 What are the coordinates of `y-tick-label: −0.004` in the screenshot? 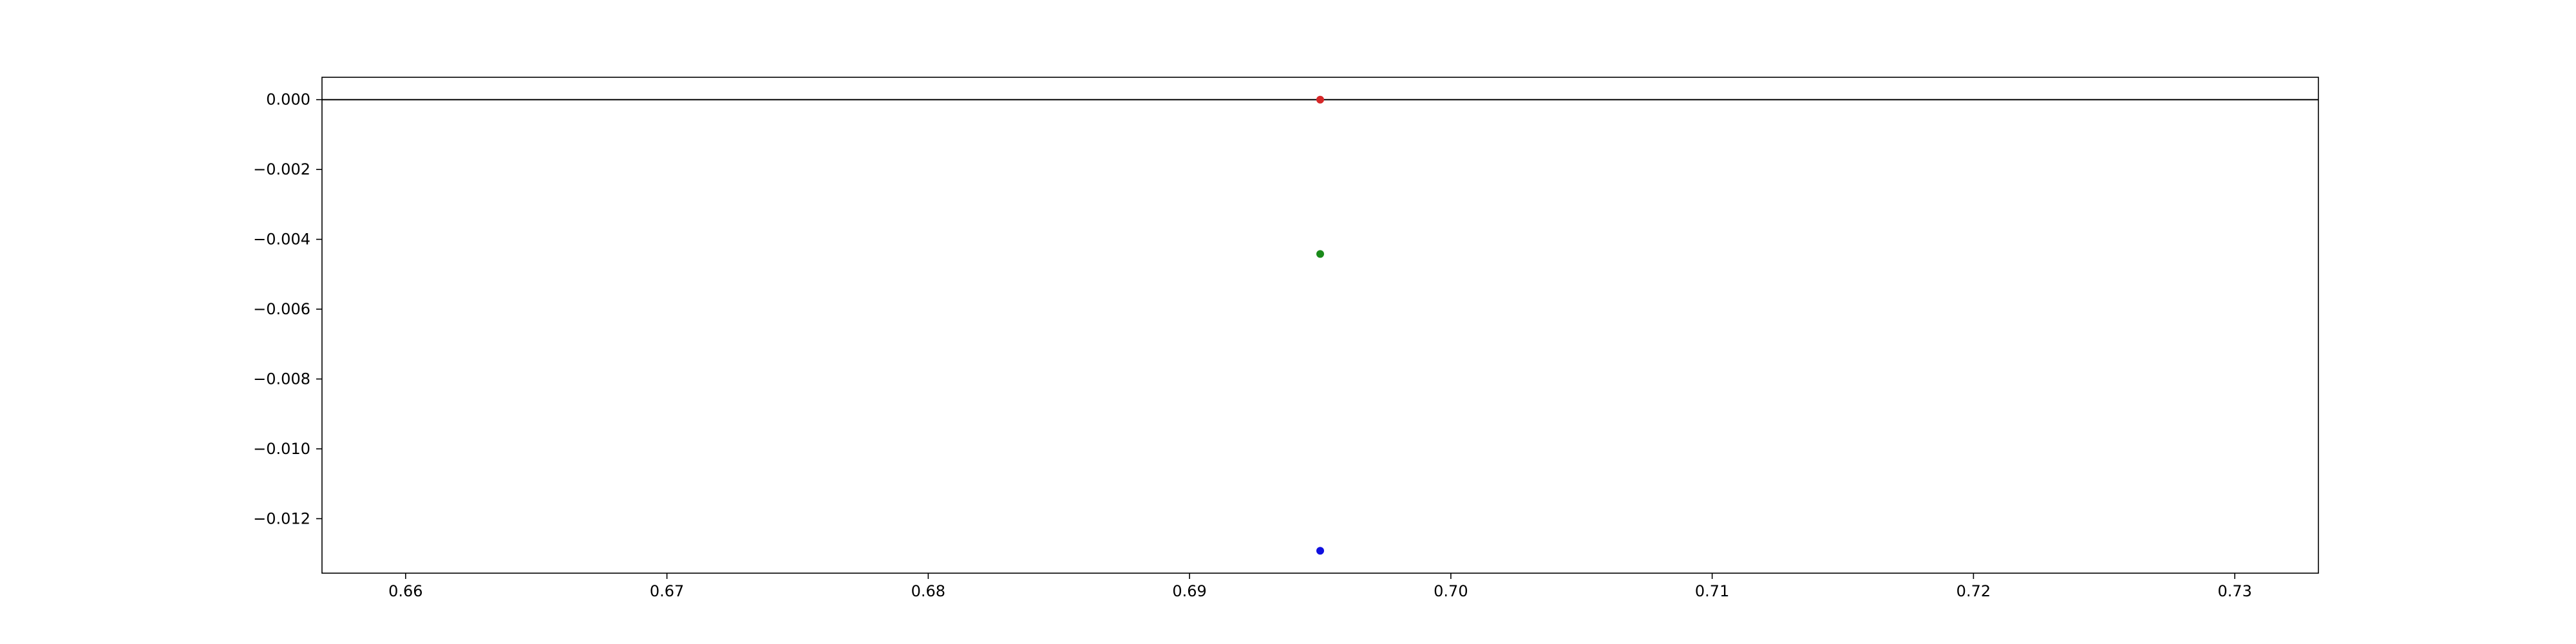 It's located at (281, 240).